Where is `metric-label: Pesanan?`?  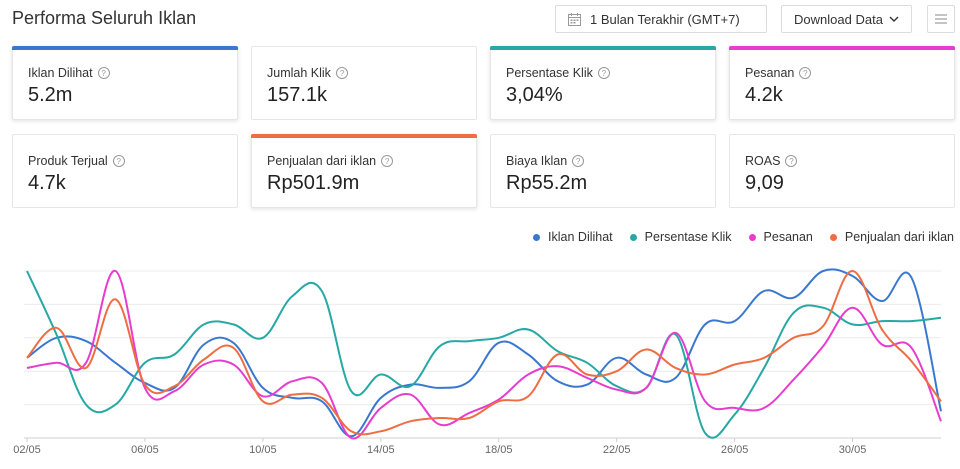 metric-label: Pesanan? is located at coordinates (778, 73).